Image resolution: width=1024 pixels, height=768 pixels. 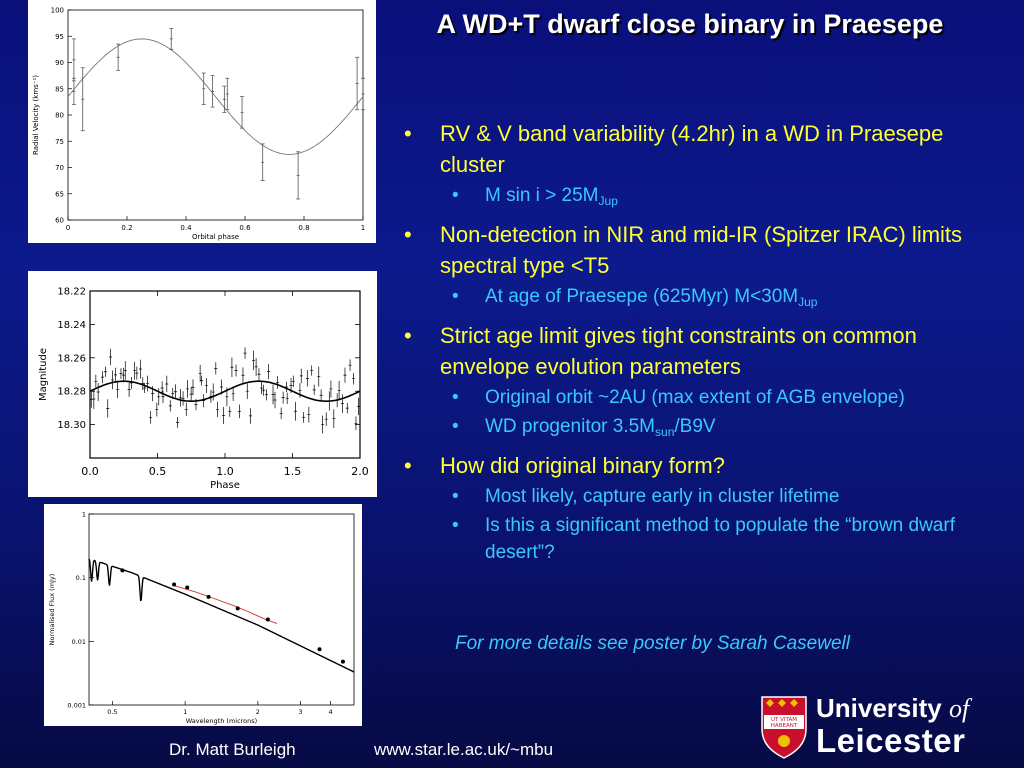 I want to click on bullet-main: • How did original binary form?, so click(x=704, y=465).